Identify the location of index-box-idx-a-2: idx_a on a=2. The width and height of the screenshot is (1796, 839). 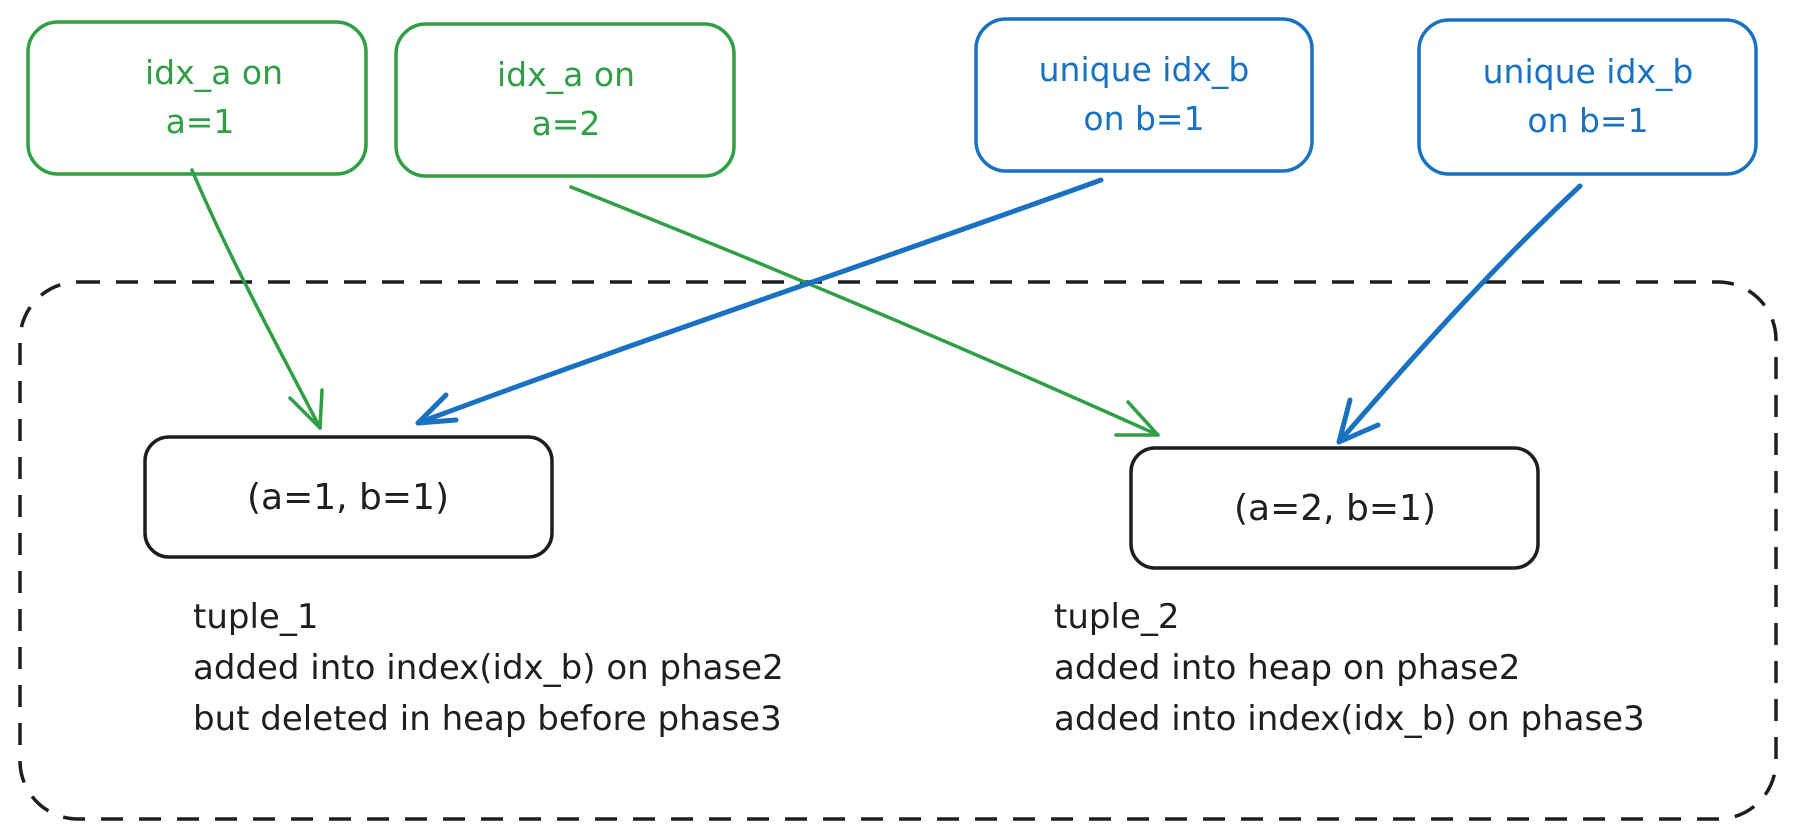
(565, 100).